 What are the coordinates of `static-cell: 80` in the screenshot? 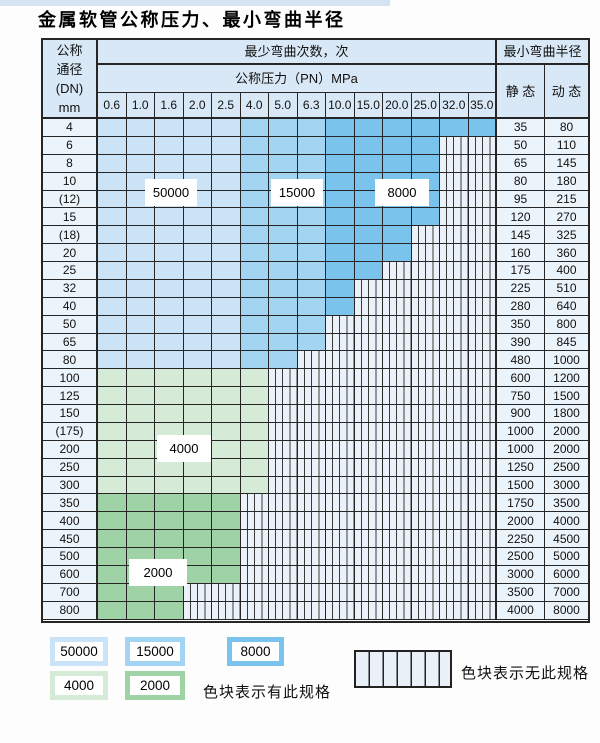 It's located at (521, 181).